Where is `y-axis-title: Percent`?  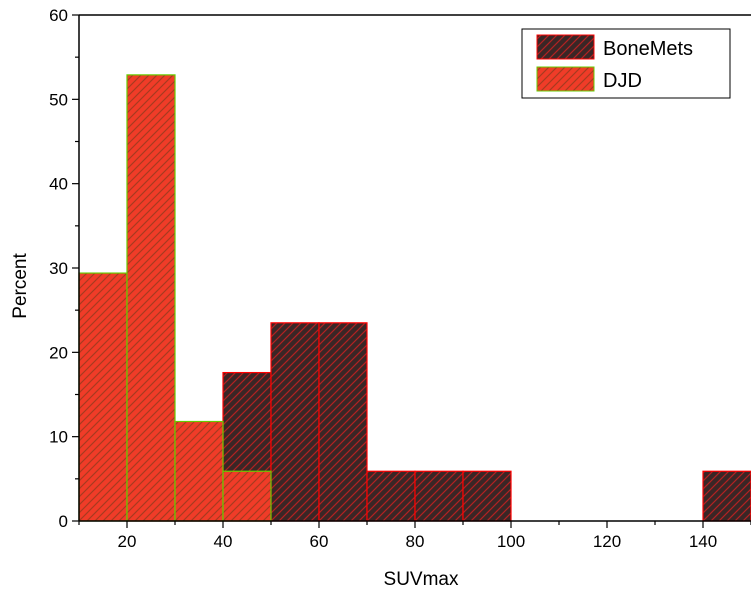
y-axis-title: Percent is located at coordinates (20, 286).